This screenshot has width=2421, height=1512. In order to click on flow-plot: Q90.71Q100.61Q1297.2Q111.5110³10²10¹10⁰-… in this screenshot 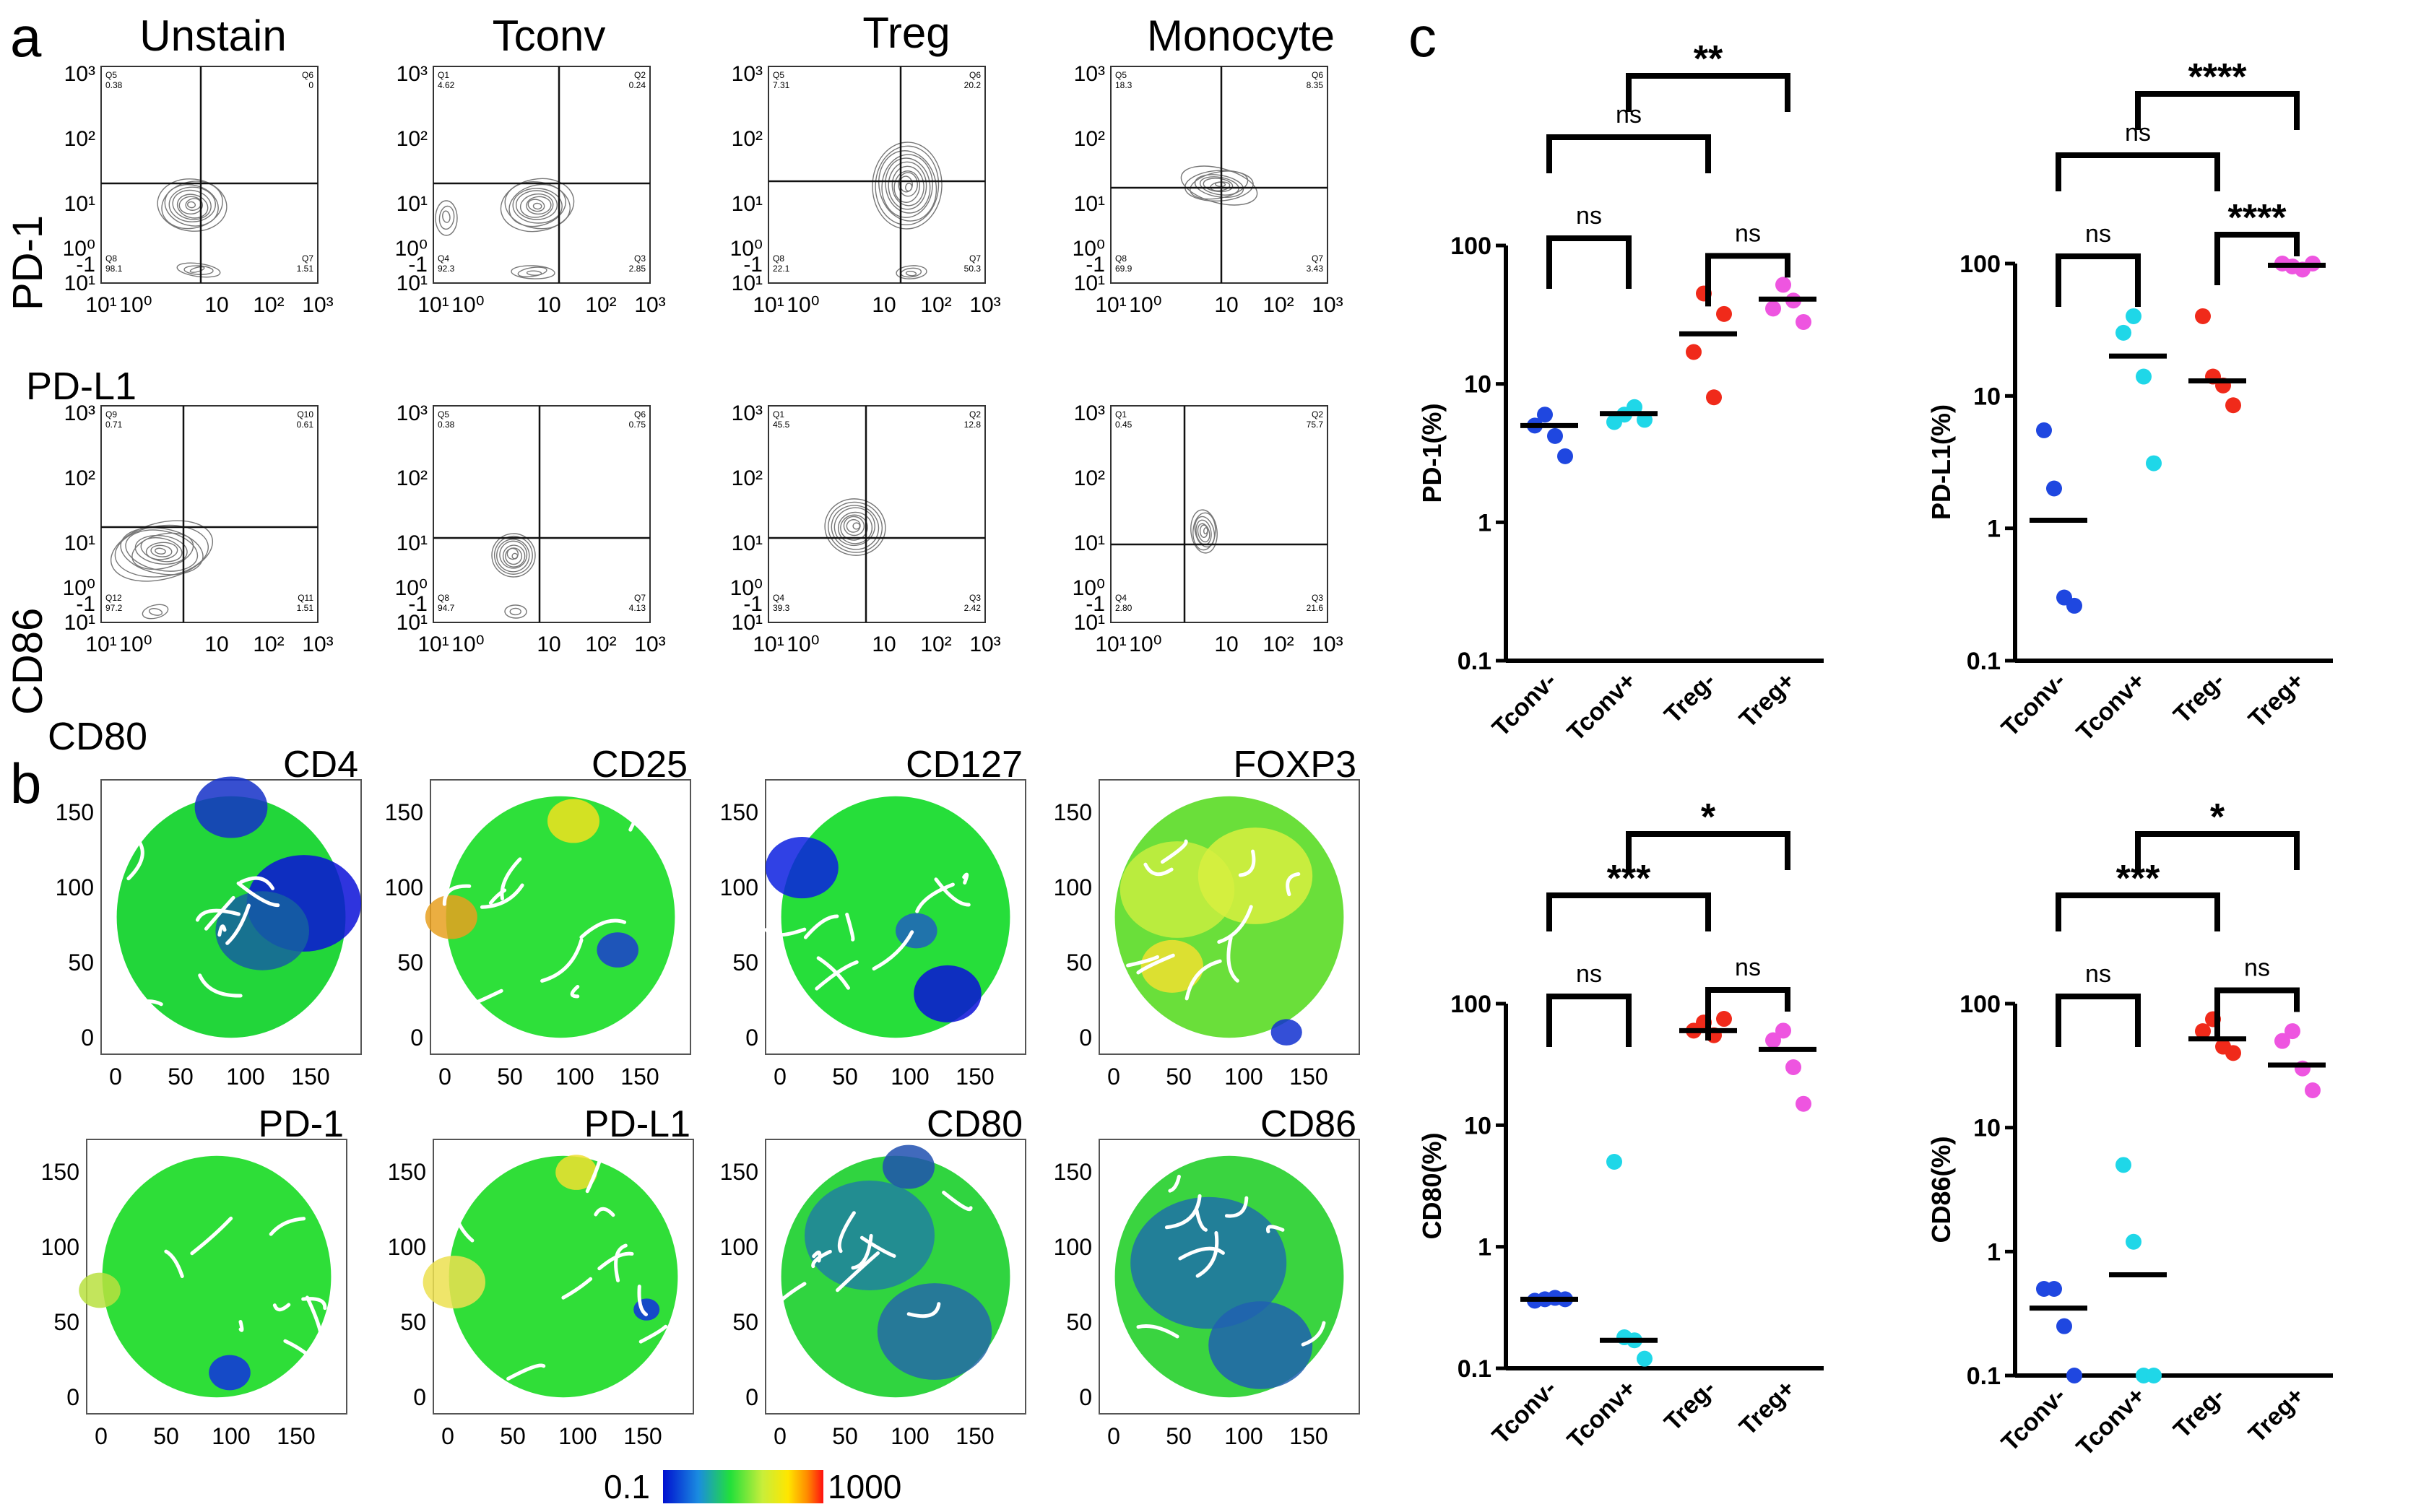, I will do `click(198, 528)`.